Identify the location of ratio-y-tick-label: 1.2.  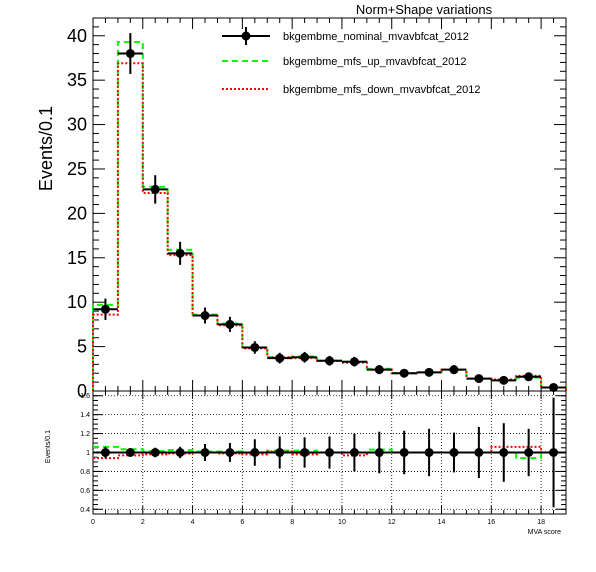
(85, 434).